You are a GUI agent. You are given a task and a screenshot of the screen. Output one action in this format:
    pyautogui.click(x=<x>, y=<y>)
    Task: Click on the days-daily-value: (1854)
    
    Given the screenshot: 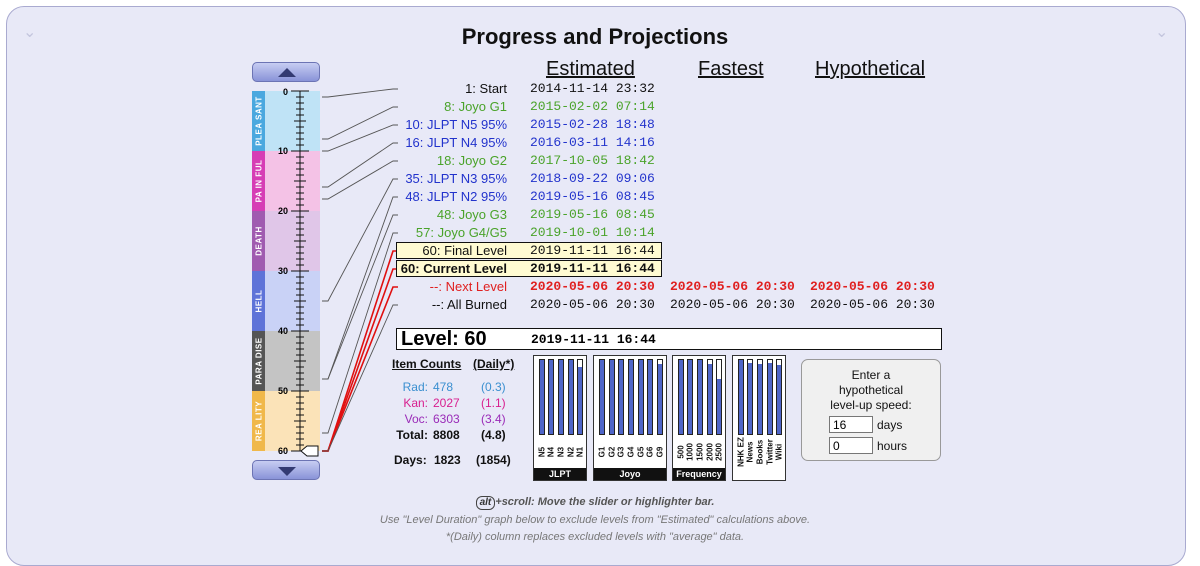 What is the action you would take?
    pyautogui.click(x=493, y=460)
    